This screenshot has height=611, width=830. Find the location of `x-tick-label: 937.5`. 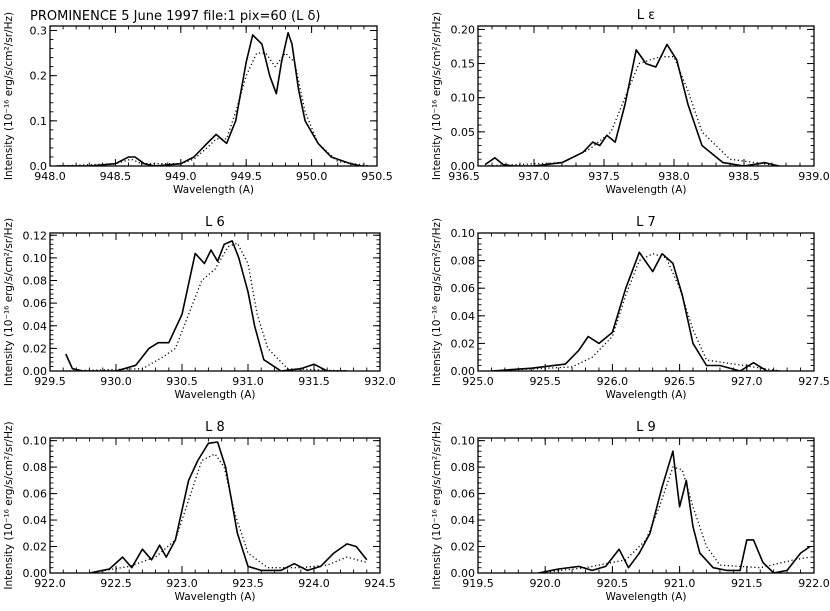

x-tick-label: 937.5 is located at coordinates (604, 176).